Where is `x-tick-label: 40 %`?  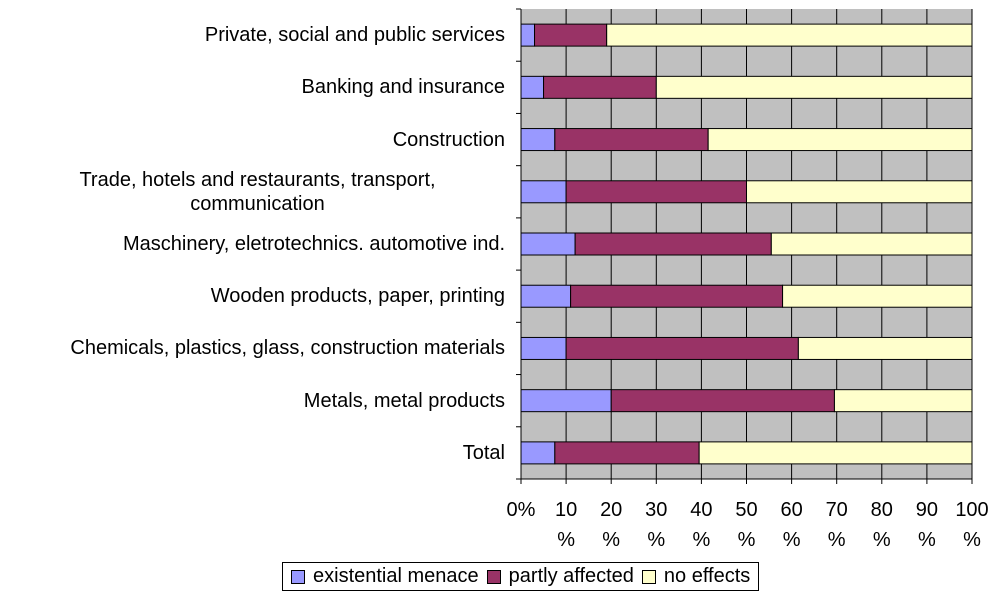
x-tick-label: 40 % is located at coordinates (701, 525).